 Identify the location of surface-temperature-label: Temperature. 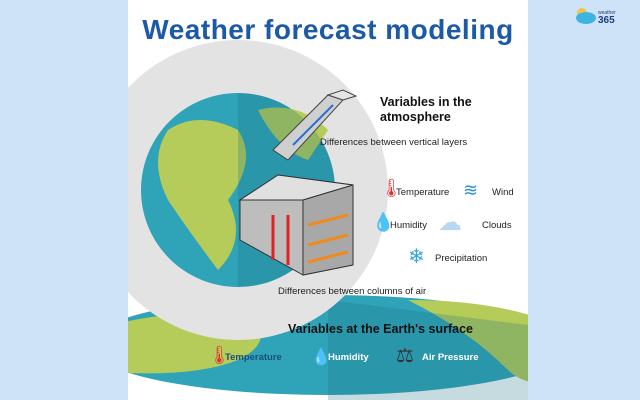
(253, 357).